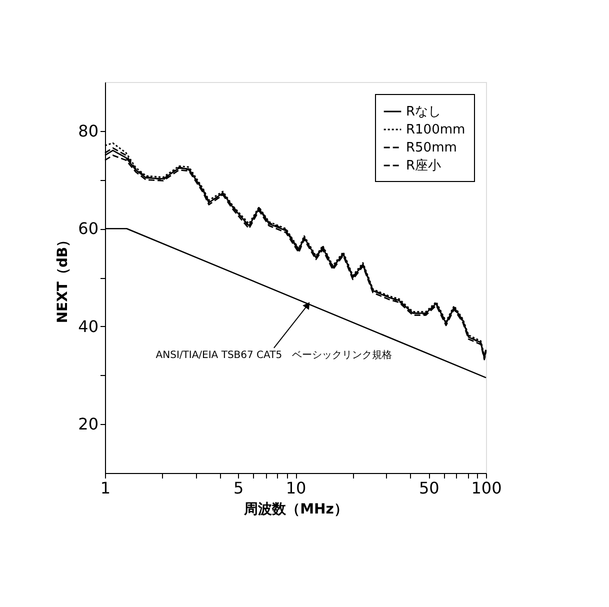  Describe the element at coordinates (88, 228) in the screenshot. I see `y-tick-label: 60` at that location.